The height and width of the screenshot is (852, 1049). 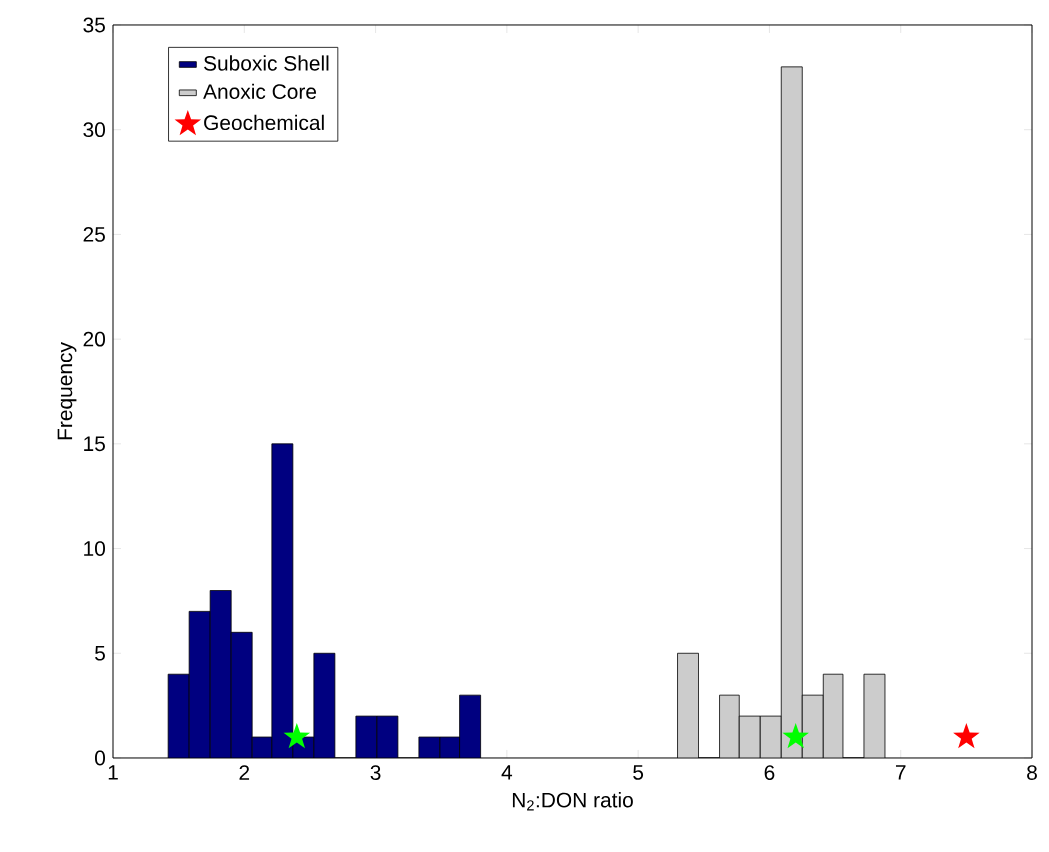 What do you see at coordinates (67, 391) in the screenshot?
I see `y-axis-title: Frequency` at bounding box center [67, 391].